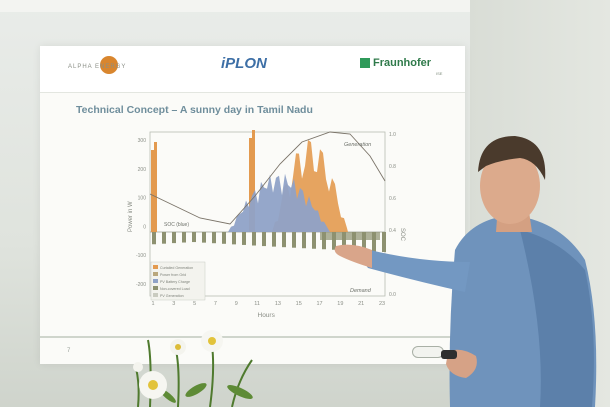 The width and height of the screenshot is (610, 407). I want to click on alpha-energy-logo: ALPHA ENERGY, so click(97, 67).